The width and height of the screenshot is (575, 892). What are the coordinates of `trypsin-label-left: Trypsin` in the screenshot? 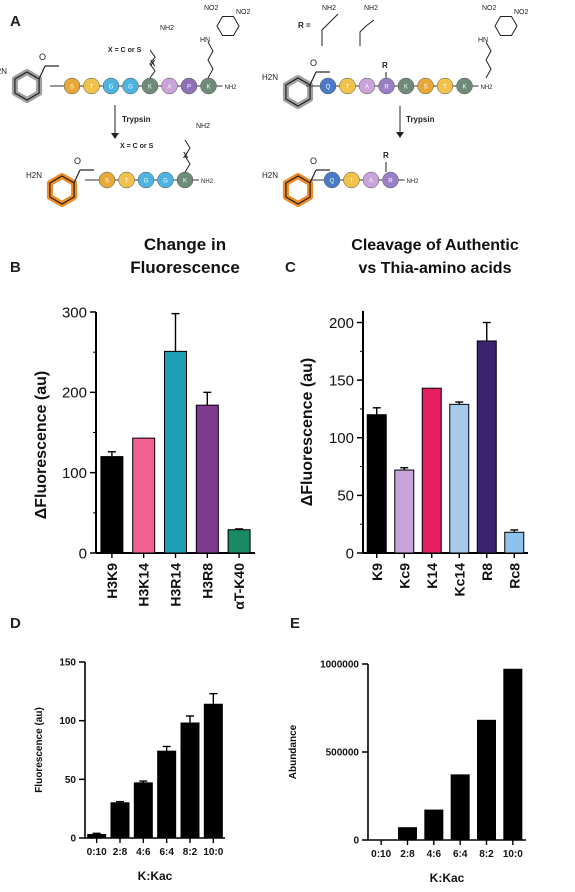 It's located at (136, 119).